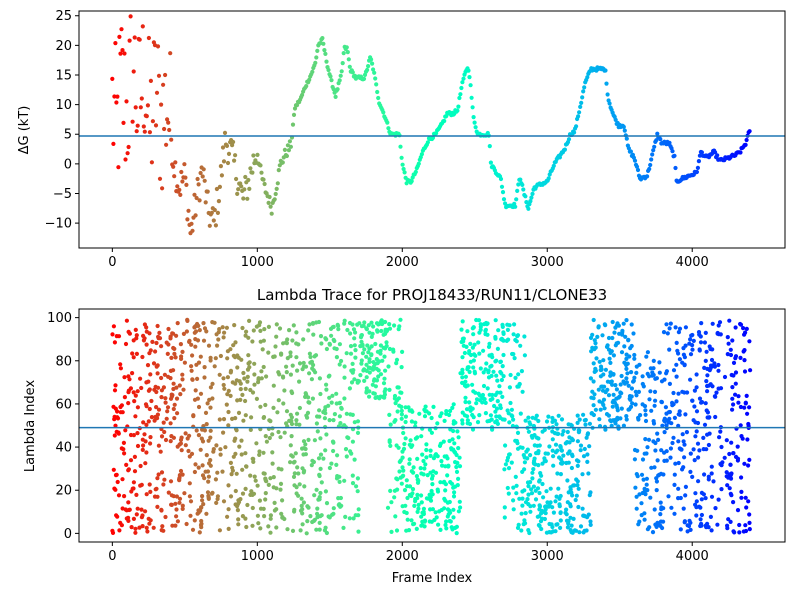 The width and height of the screenshot is (800, 604). I want to click on x-tick-label: 3000, so click(547, 556).